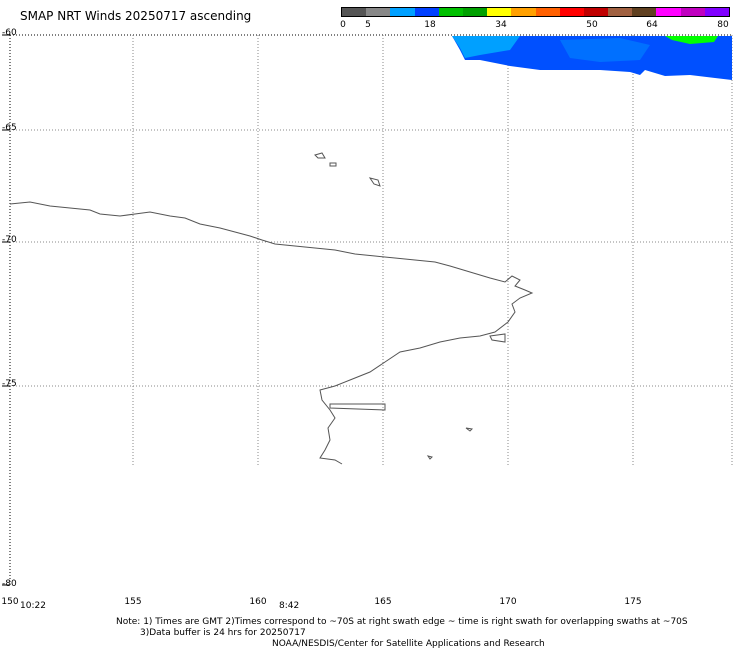 The height and width of the screenshot is (650, 740). Describe the element at coordinates (9, 384) in the screenshot. I see `lat-label-75: -75` at that location.